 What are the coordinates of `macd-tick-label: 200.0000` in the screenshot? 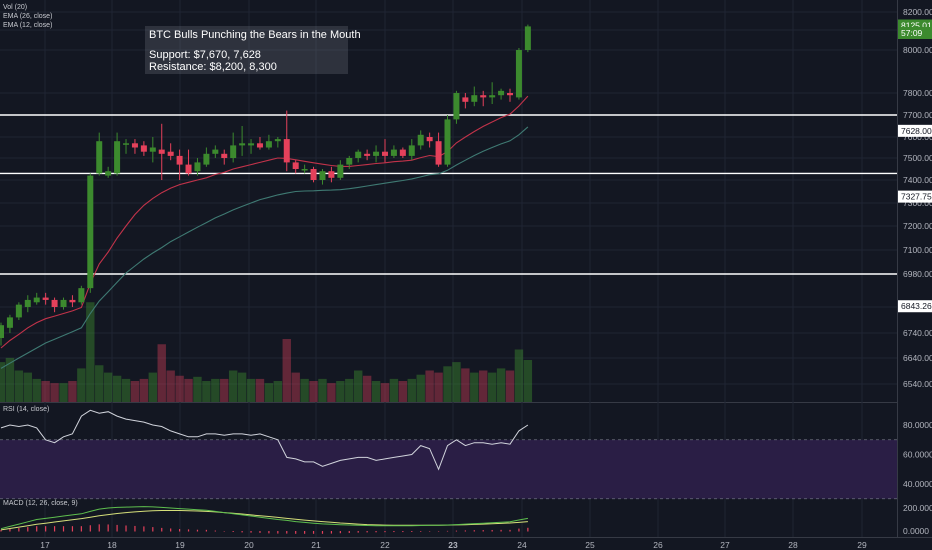 It's located at (917, 508).